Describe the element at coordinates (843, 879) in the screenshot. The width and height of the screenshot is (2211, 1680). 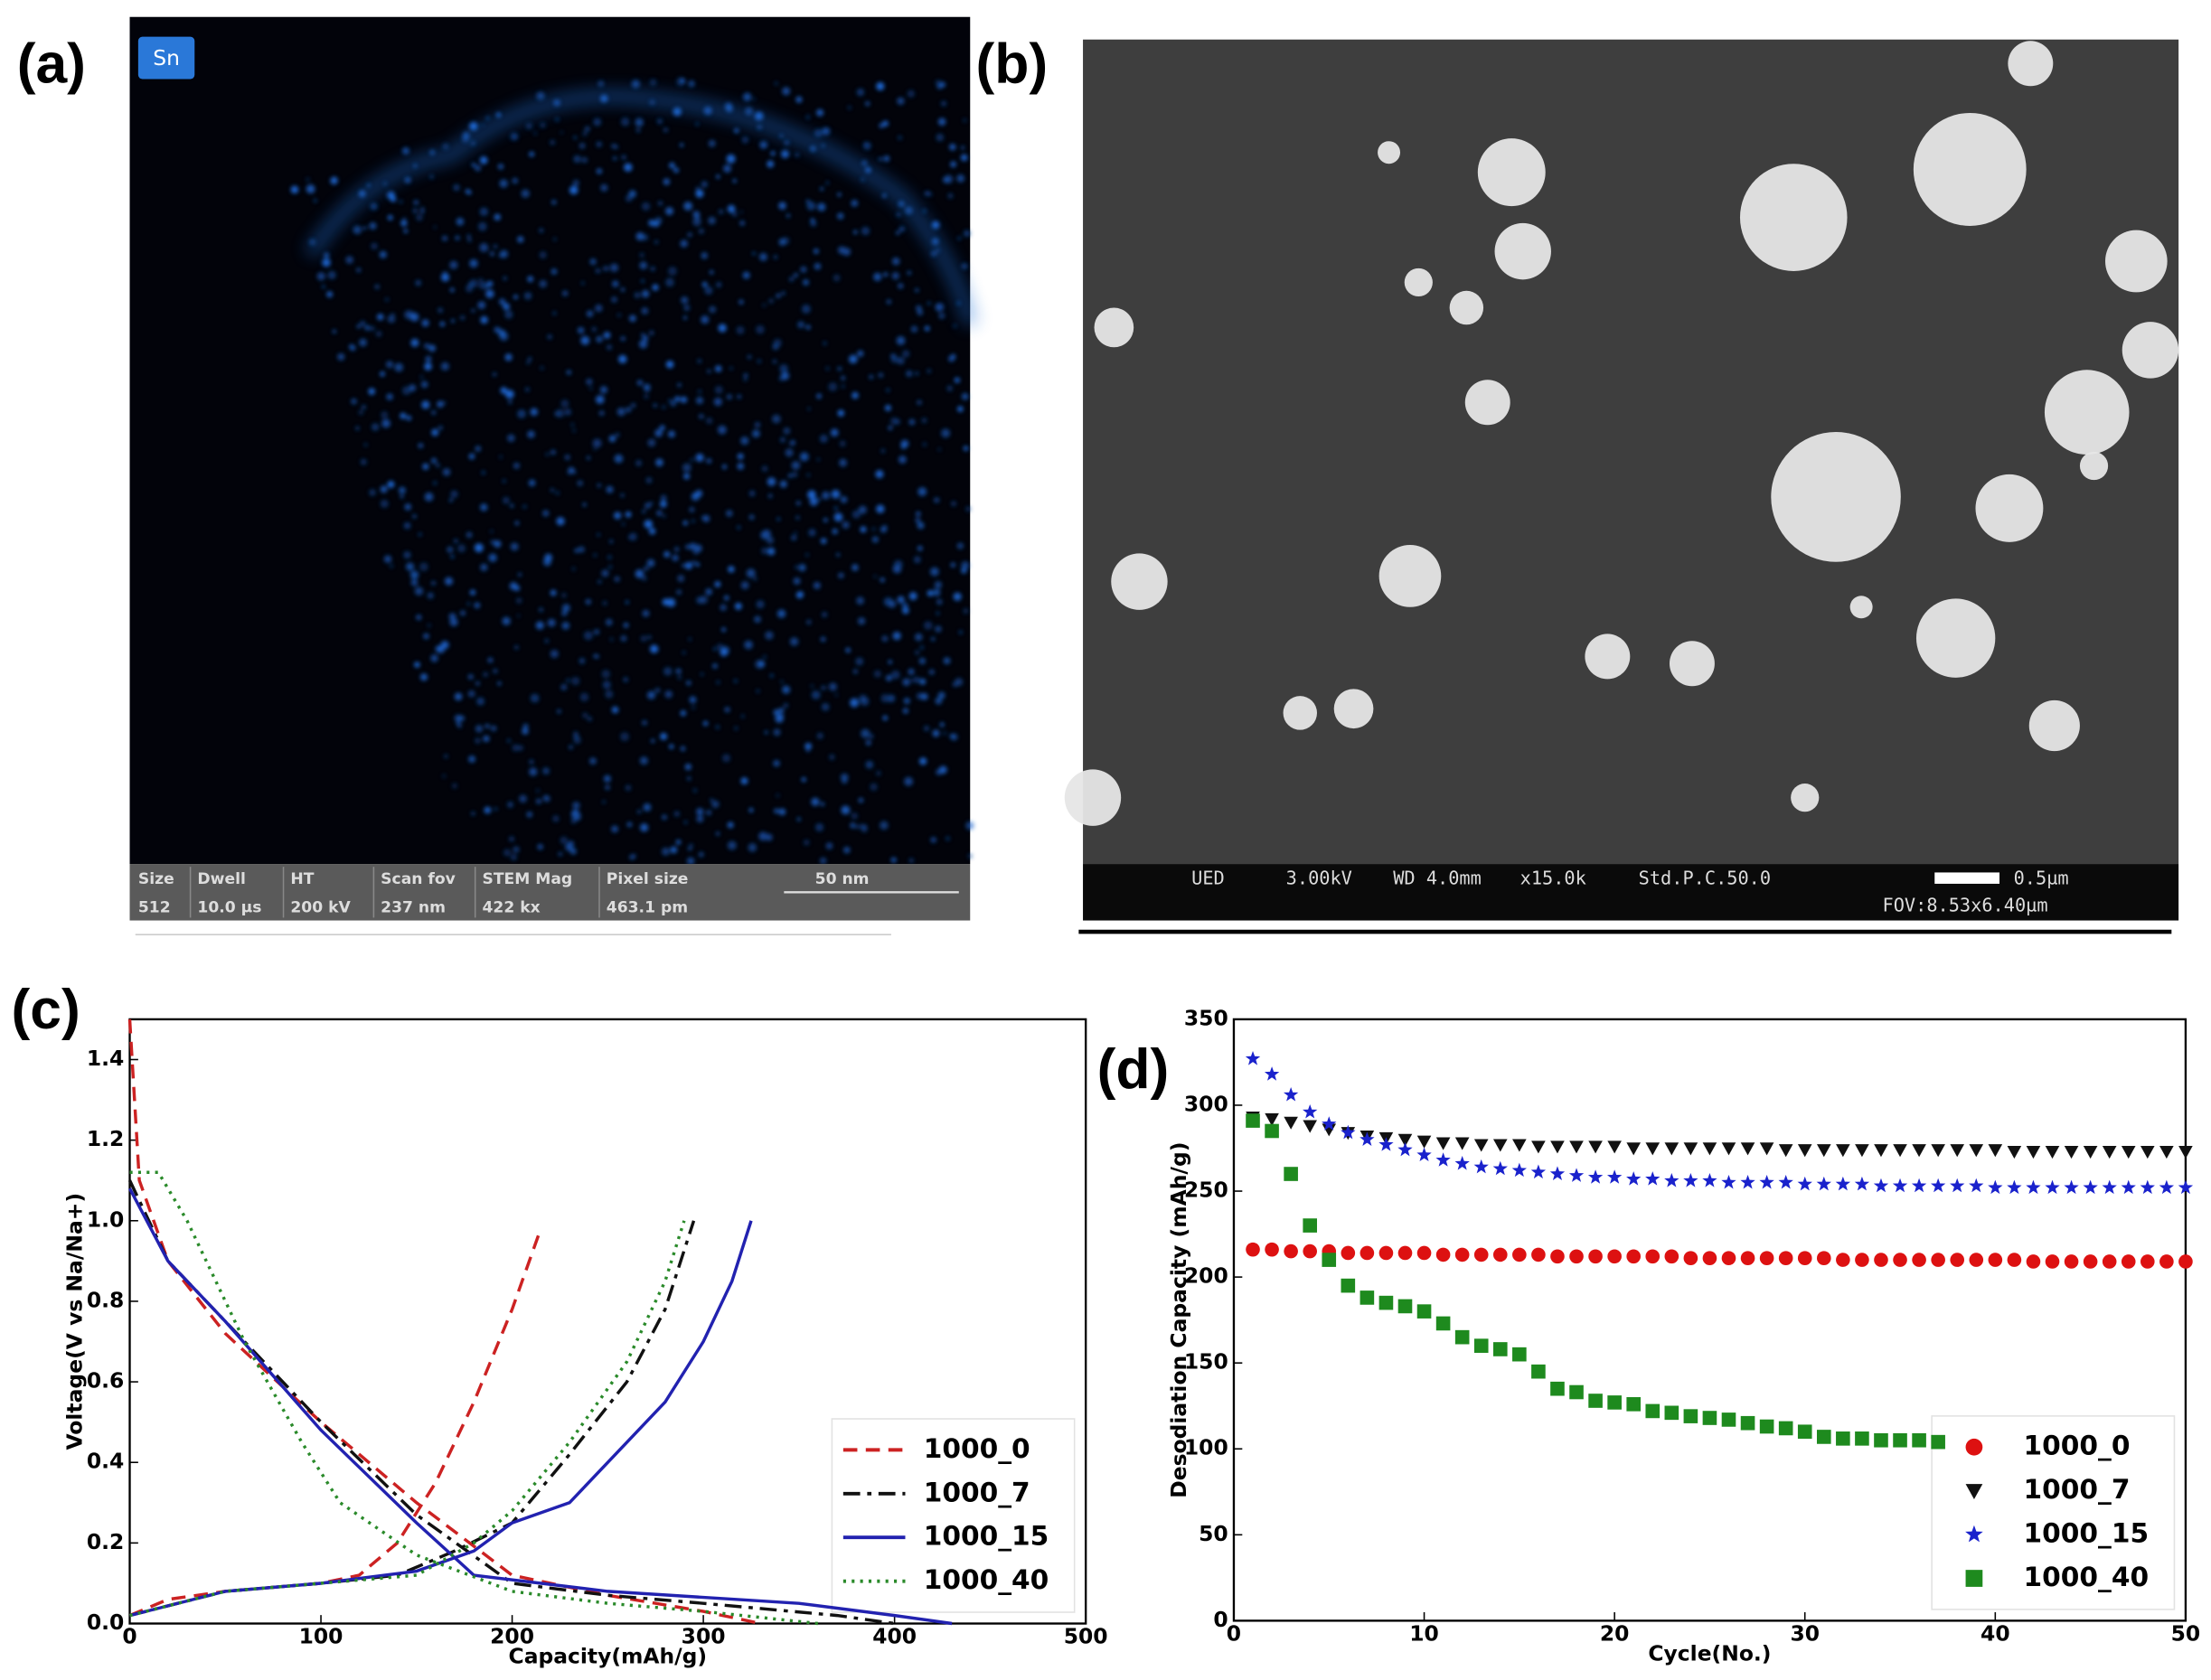
I see `scale-label: 50 nm` at that location.